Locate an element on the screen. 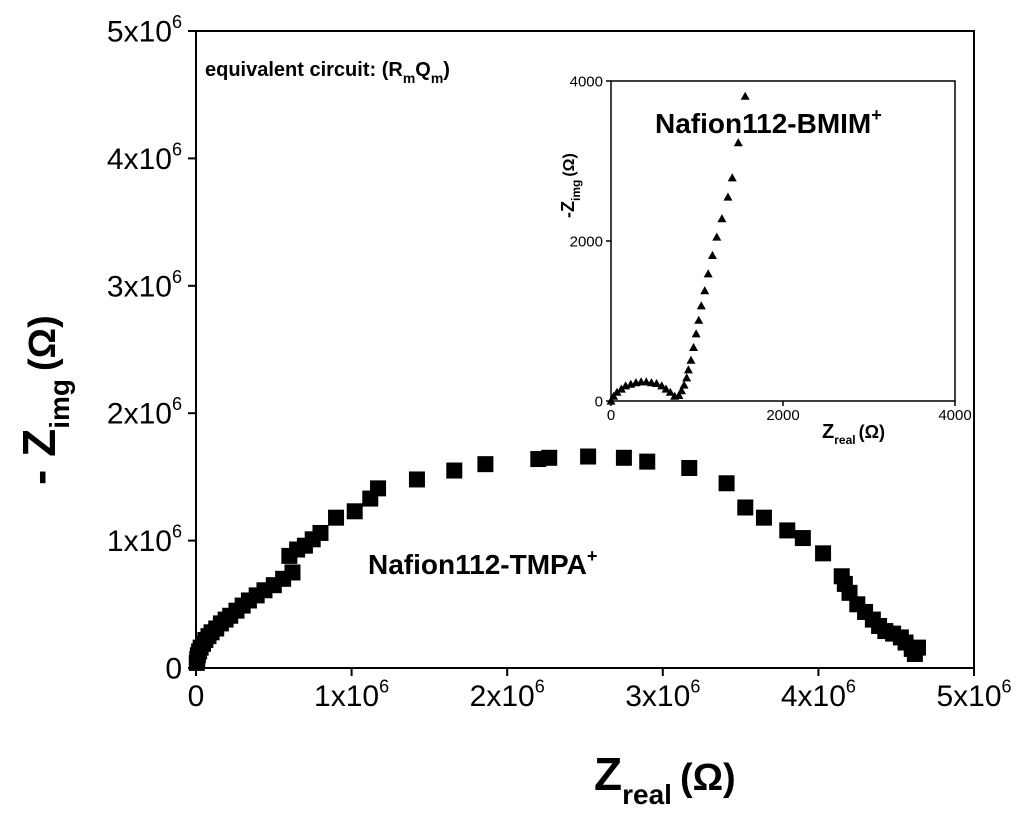 This screenshot has height=820, width=1024. inset-series-points is located at coordinates (678, 248).